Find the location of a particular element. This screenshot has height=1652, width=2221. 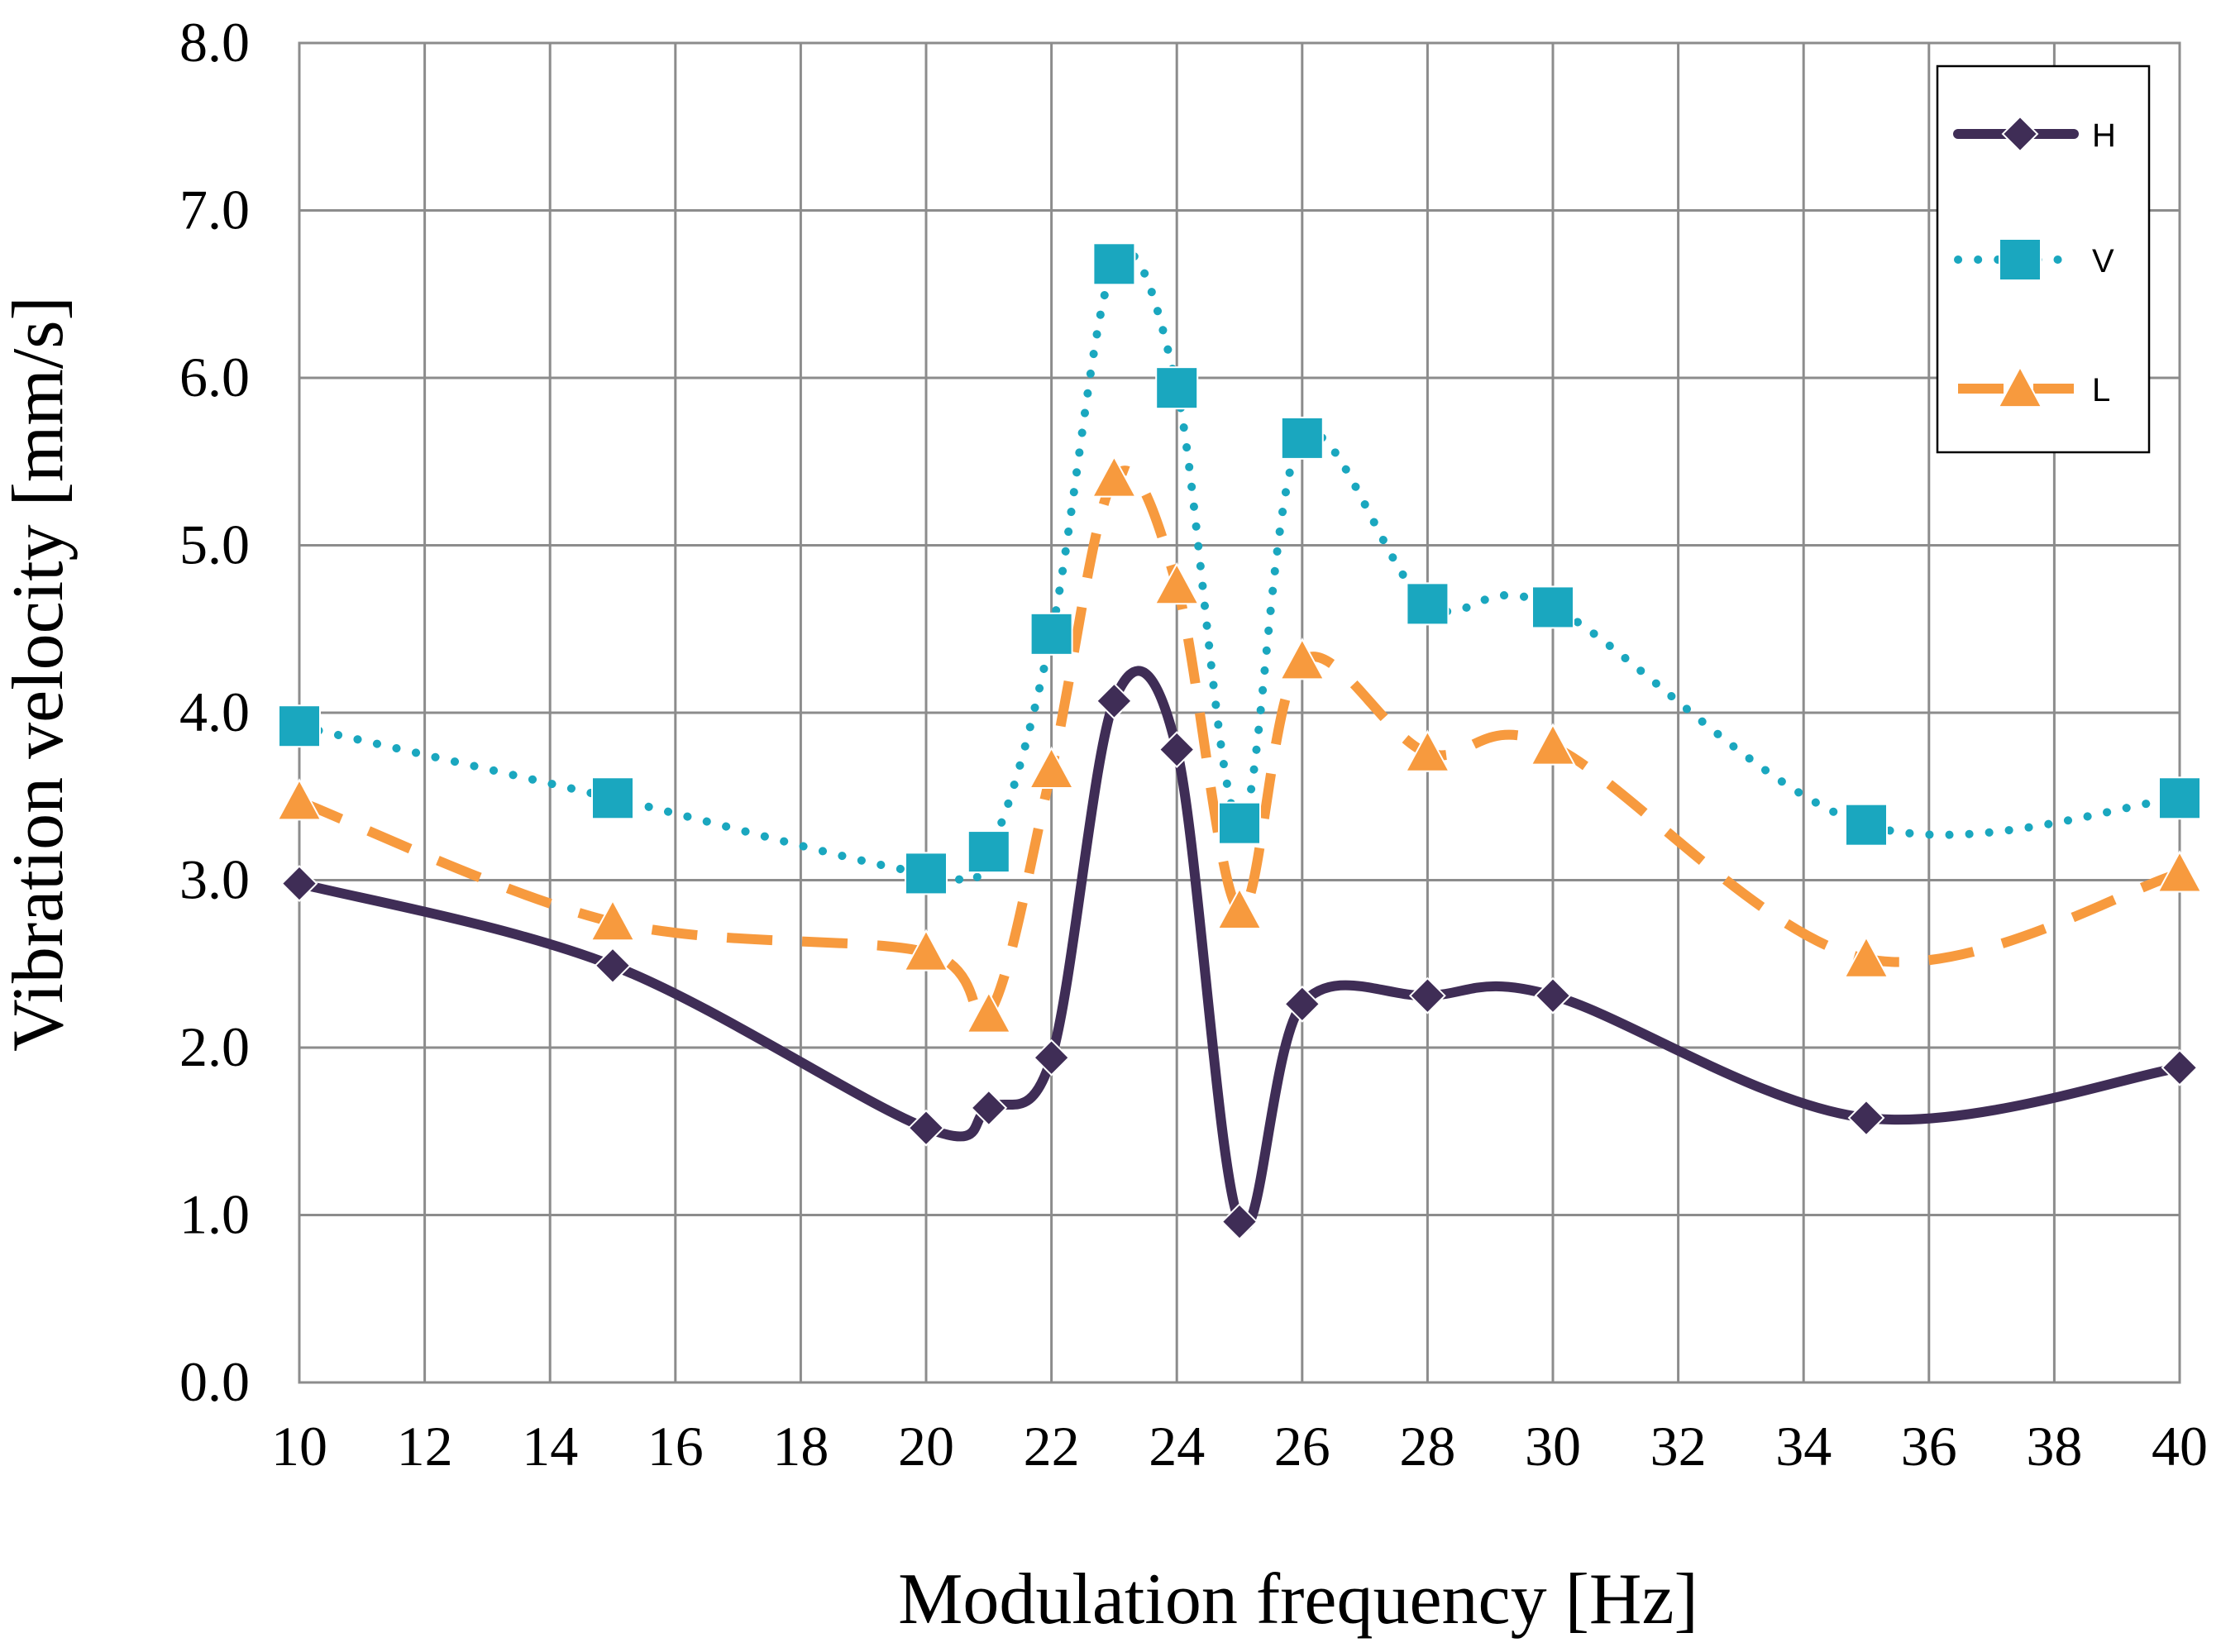

x-tick-label: 34 is located at coordinates (1803, 1447).